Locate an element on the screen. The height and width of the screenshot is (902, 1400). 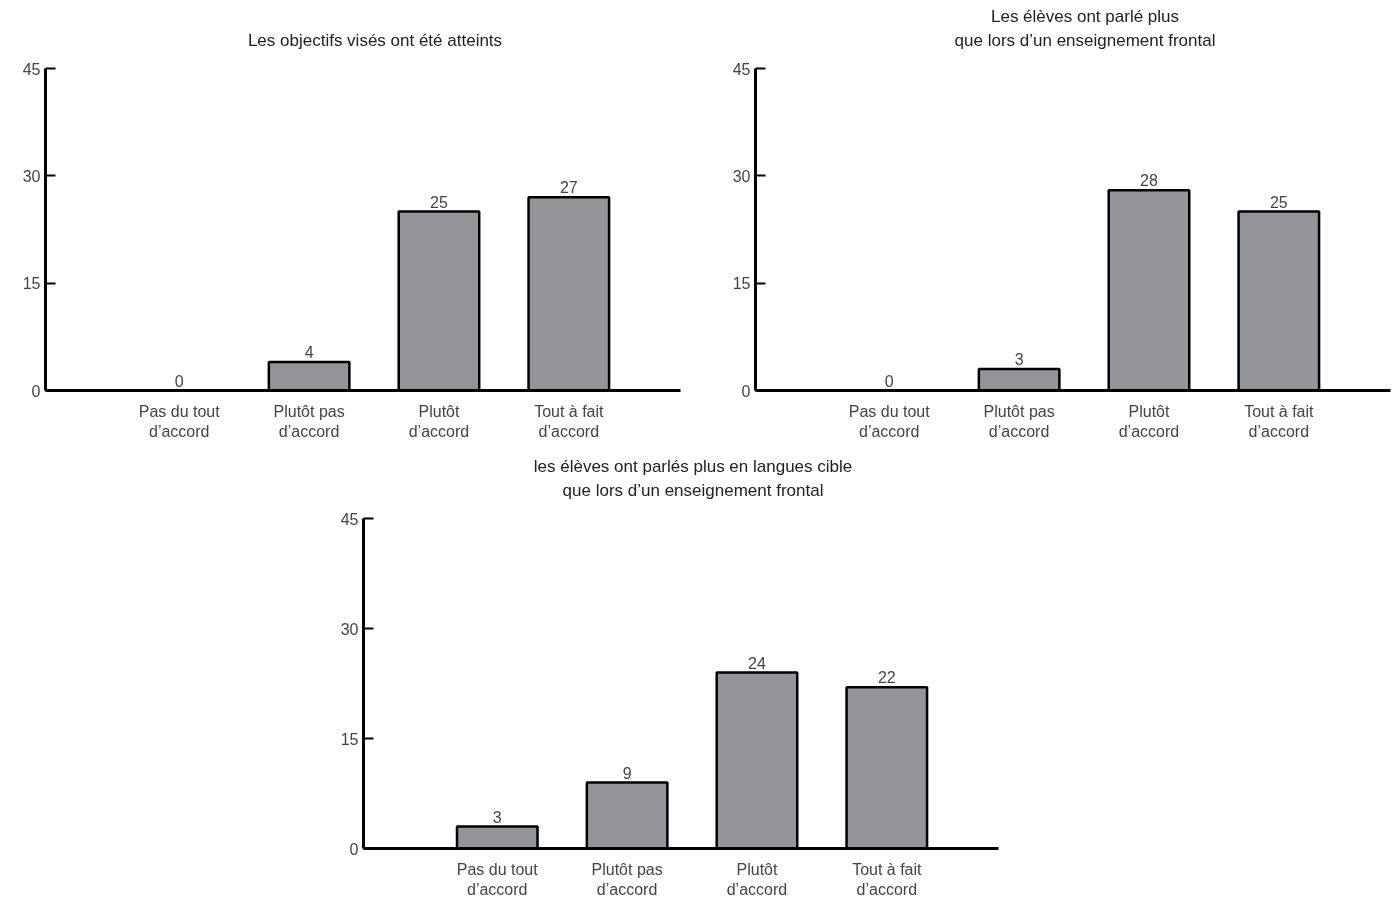
data-label: 28 is located at coordinates (1149, 181).